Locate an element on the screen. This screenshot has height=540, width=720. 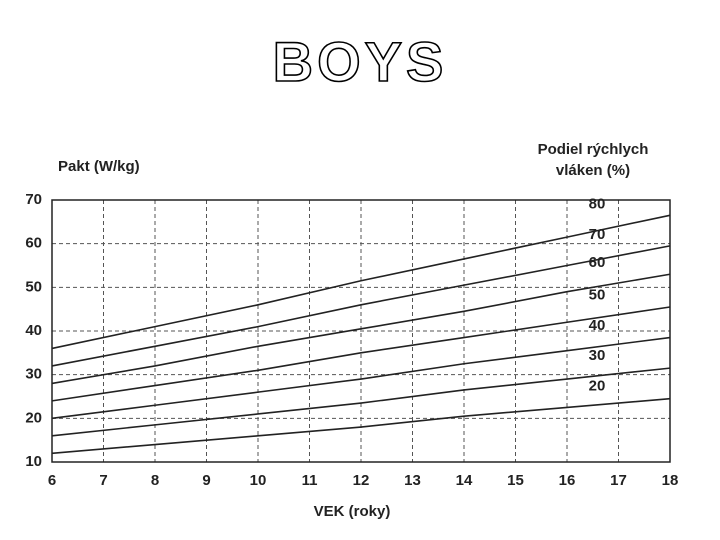
series-label: 40 is located at coordinates (597, 325).